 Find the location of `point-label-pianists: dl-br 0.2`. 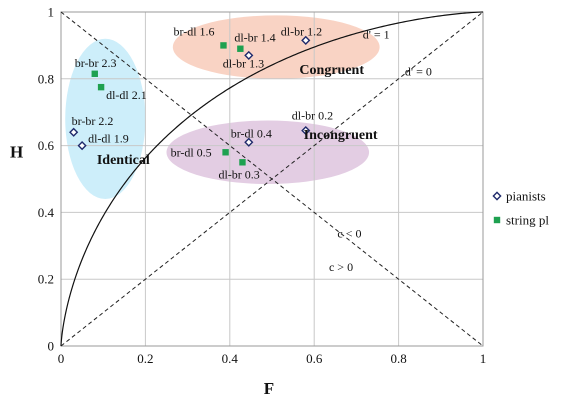

point-label-pianists: dl-br 0.2 is located at coordinates (312, 116).